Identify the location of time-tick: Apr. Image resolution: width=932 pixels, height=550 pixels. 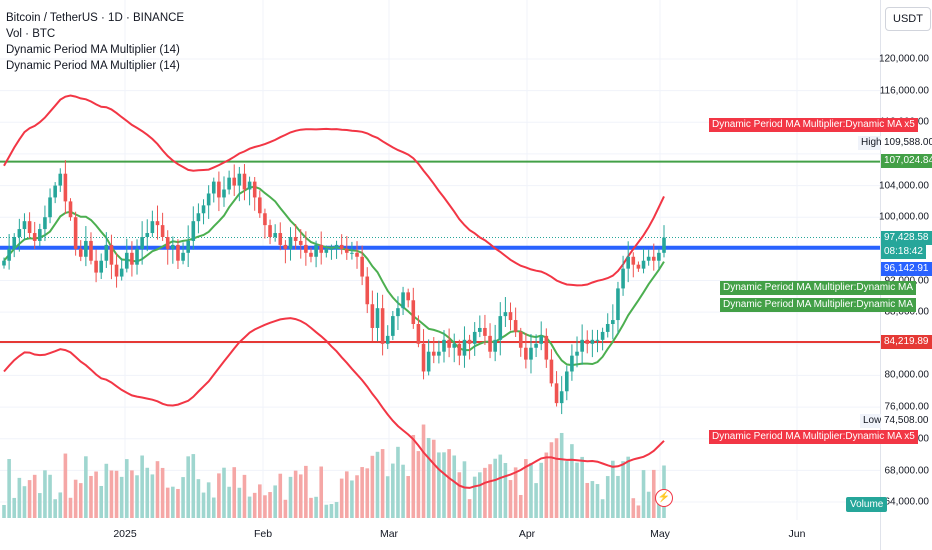
(527, 534).